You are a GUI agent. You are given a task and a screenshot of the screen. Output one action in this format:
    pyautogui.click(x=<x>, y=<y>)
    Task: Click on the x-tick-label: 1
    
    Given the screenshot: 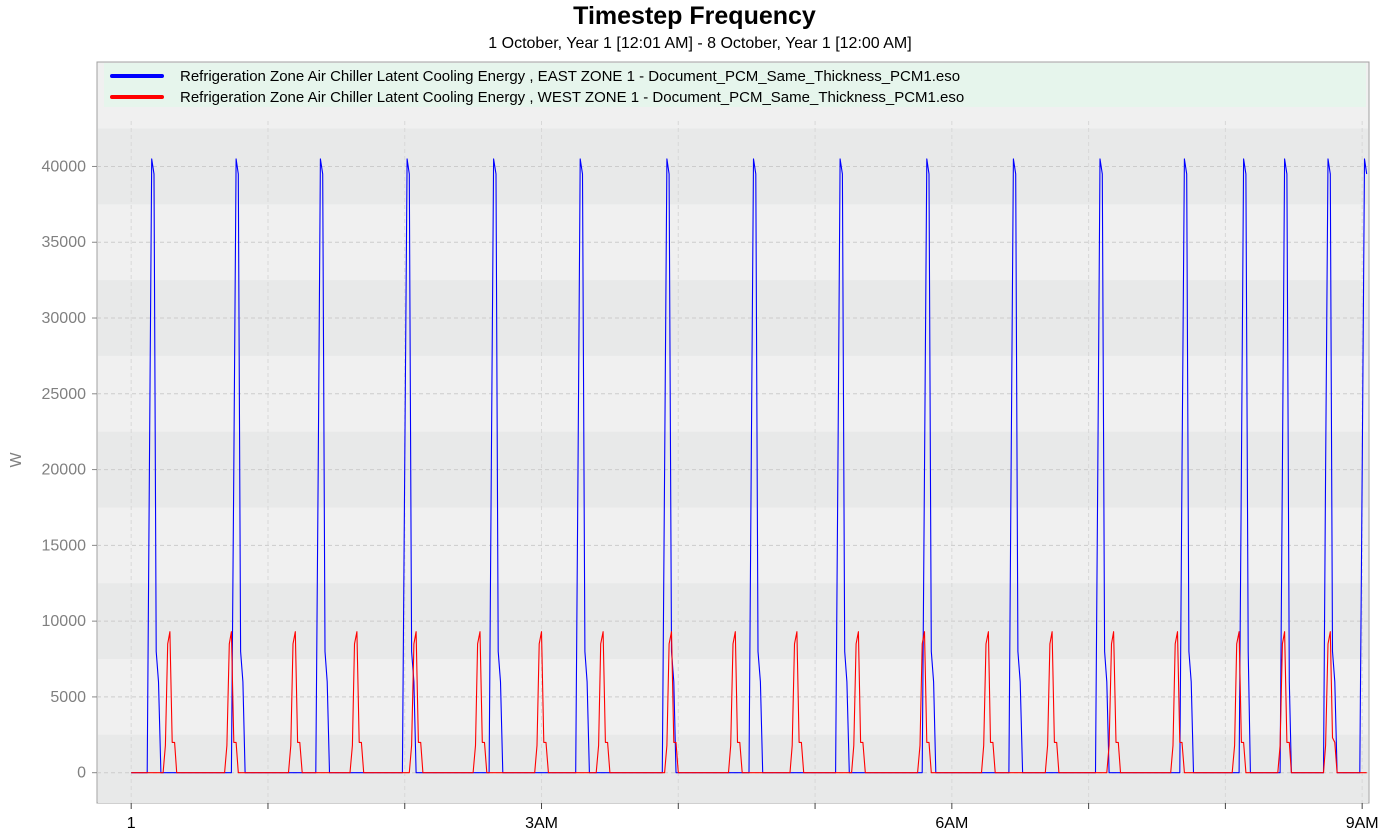 What is the action you would take?
    pyautogui.click(x=131, y=823)
    